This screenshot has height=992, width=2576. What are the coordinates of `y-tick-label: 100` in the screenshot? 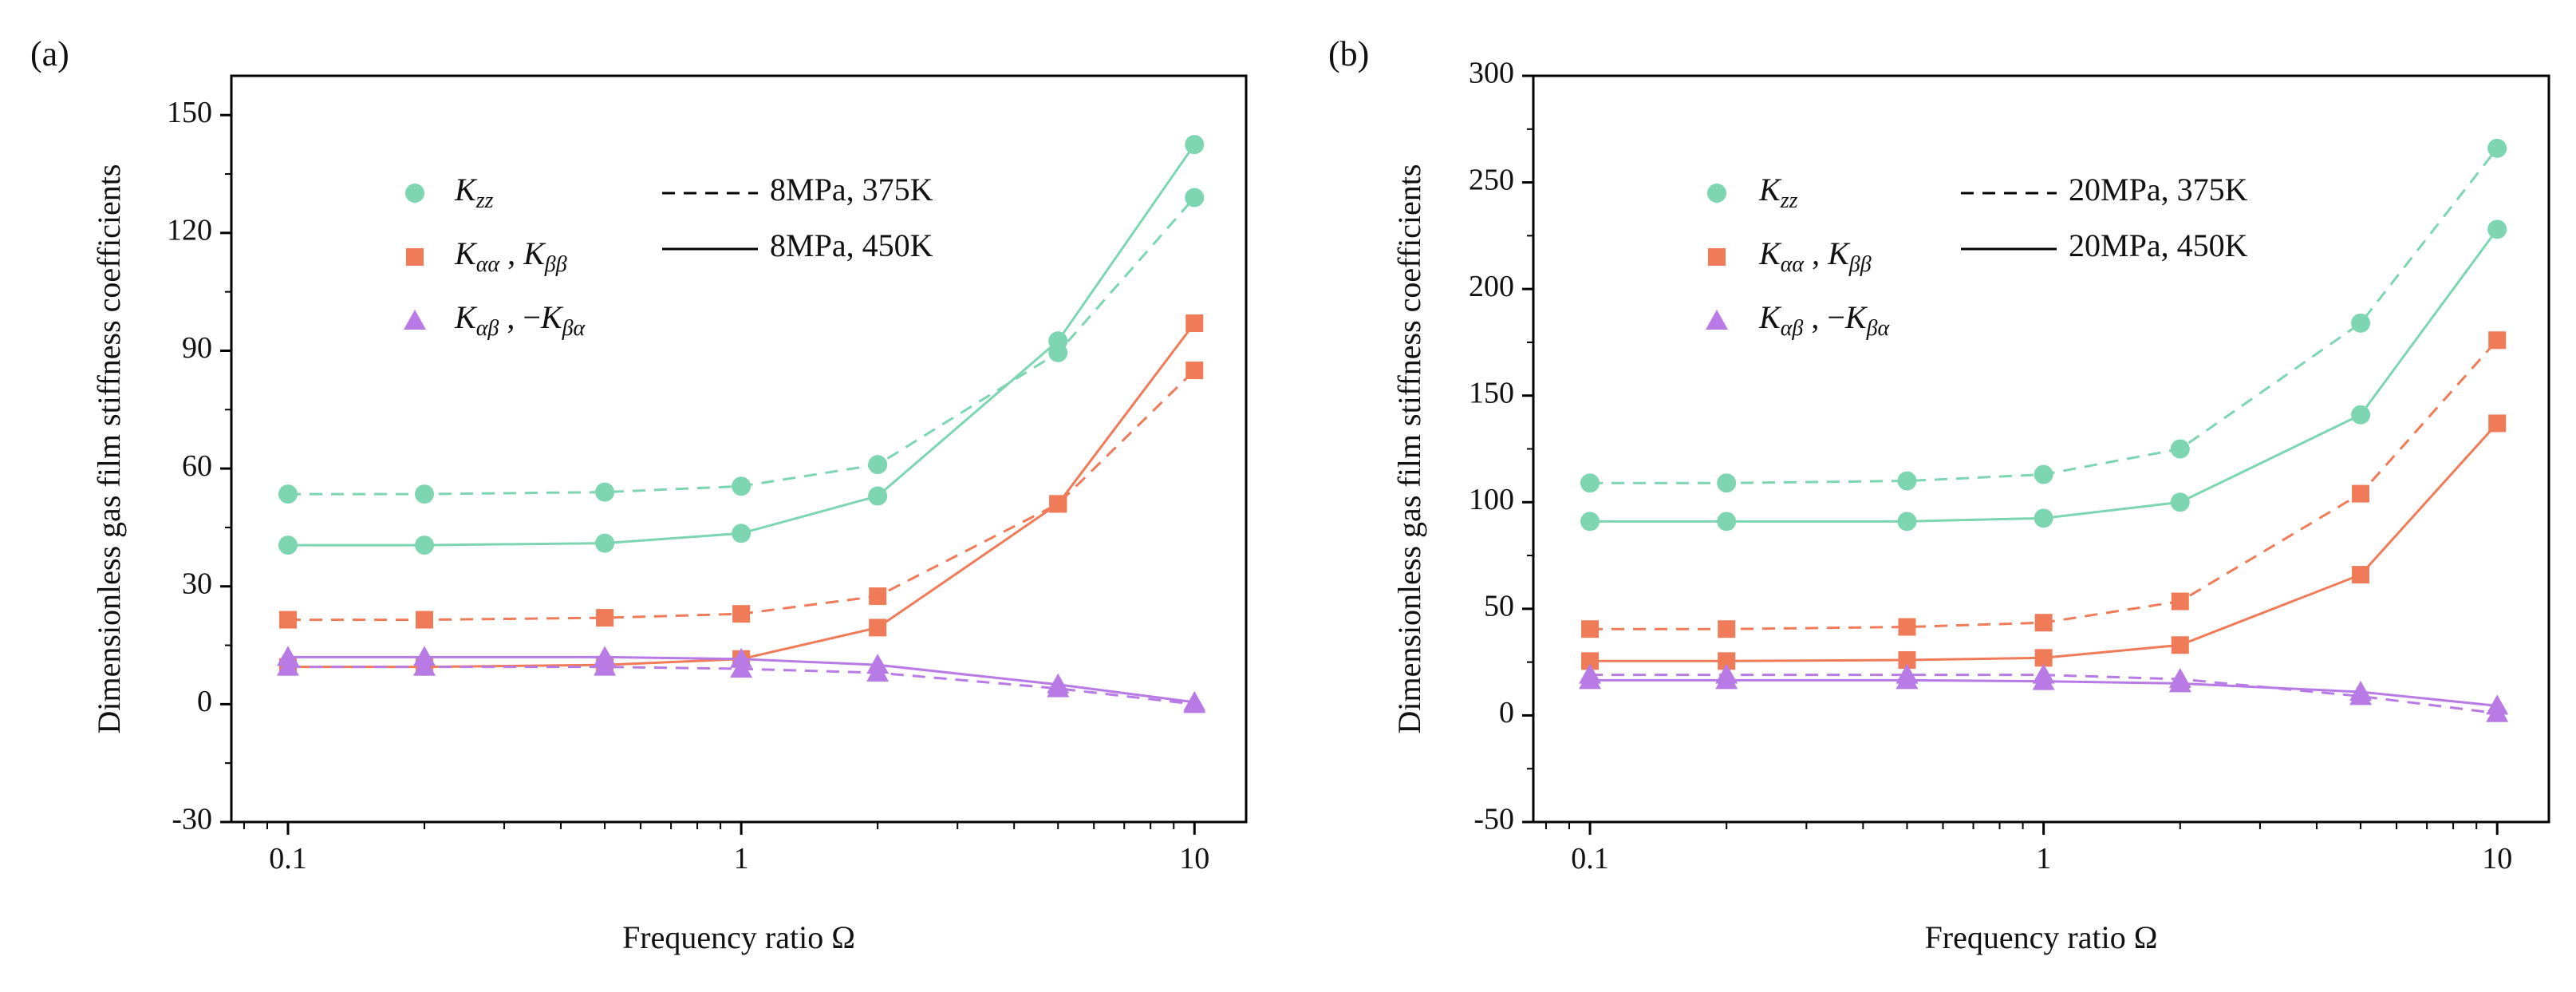 It's located at (1491, 499).